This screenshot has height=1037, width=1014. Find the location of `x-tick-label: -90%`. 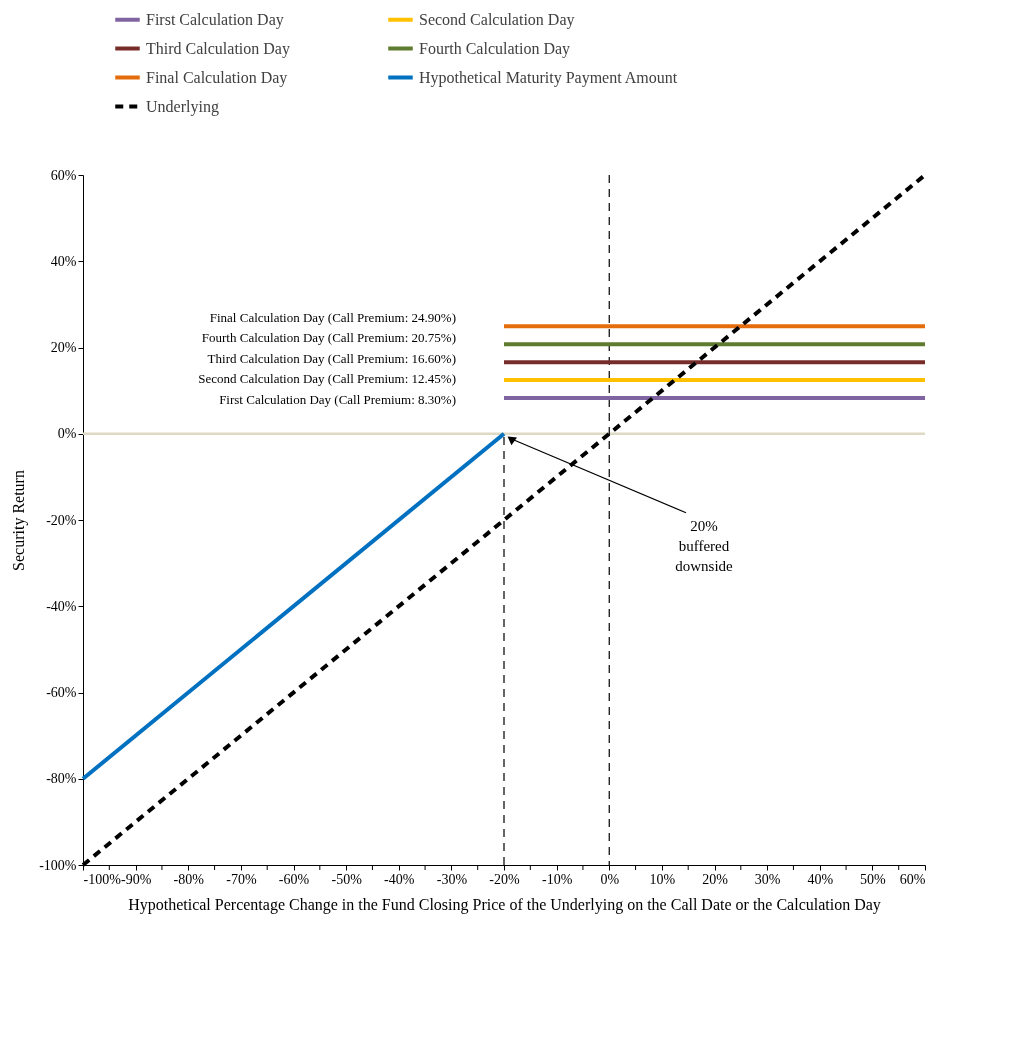

x-tick-label: -90% is located at coordinates (136, 879).